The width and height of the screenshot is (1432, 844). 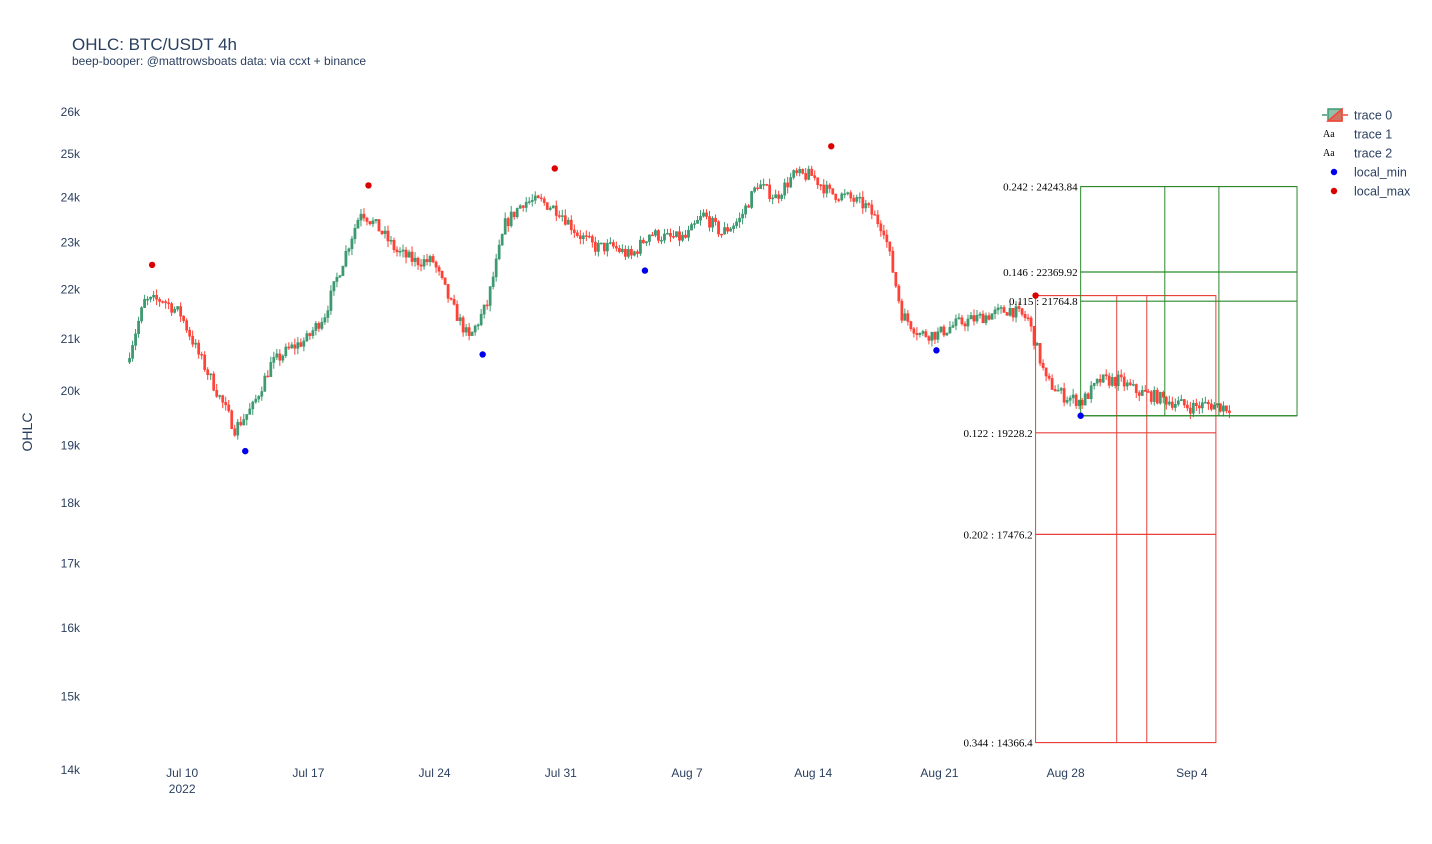 I want to click on legend-item-trace-1: Aa trace 1, so click(x=1357, y=135).